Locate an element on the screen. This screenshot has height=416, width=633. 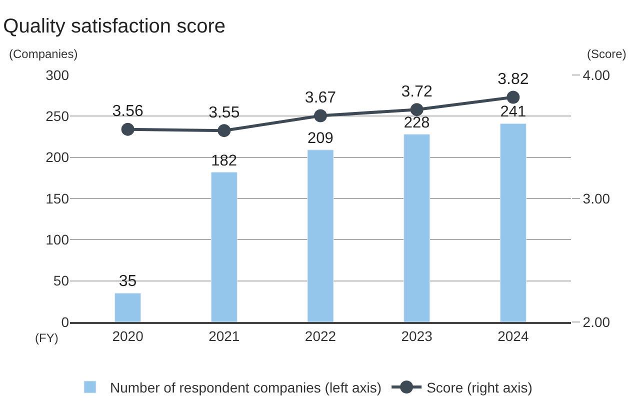
legend-label: Number of respondent companies (left axis) is located at coordinates (246, 387).